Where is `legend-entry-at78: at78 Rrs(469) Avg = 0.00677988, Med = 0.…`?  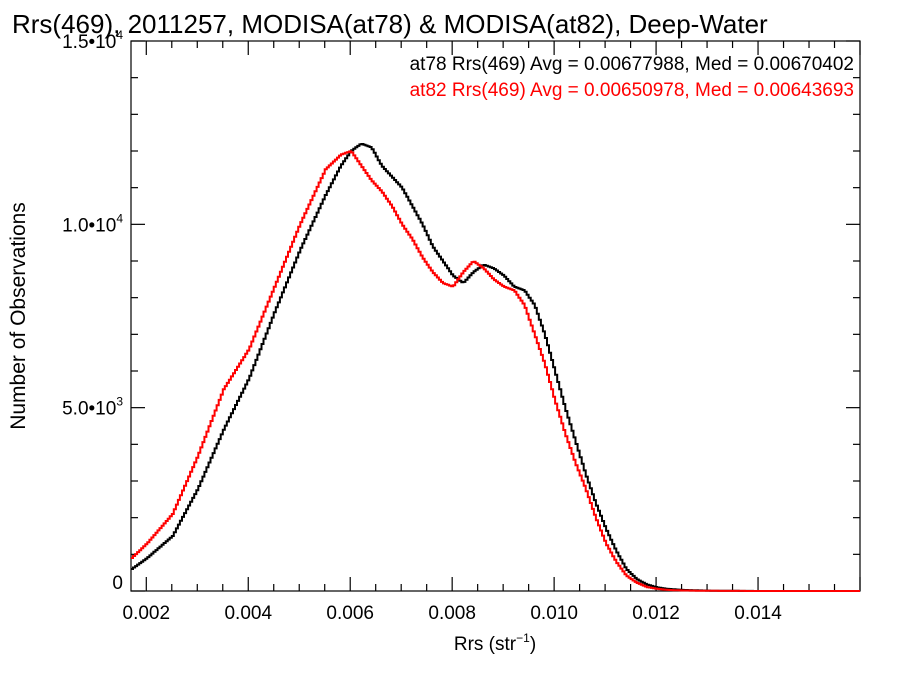 legend-entry-at78: at78 Rrs(469) Avg = 0.00677988, Med = 0.… is located at coordinates (632, 64).